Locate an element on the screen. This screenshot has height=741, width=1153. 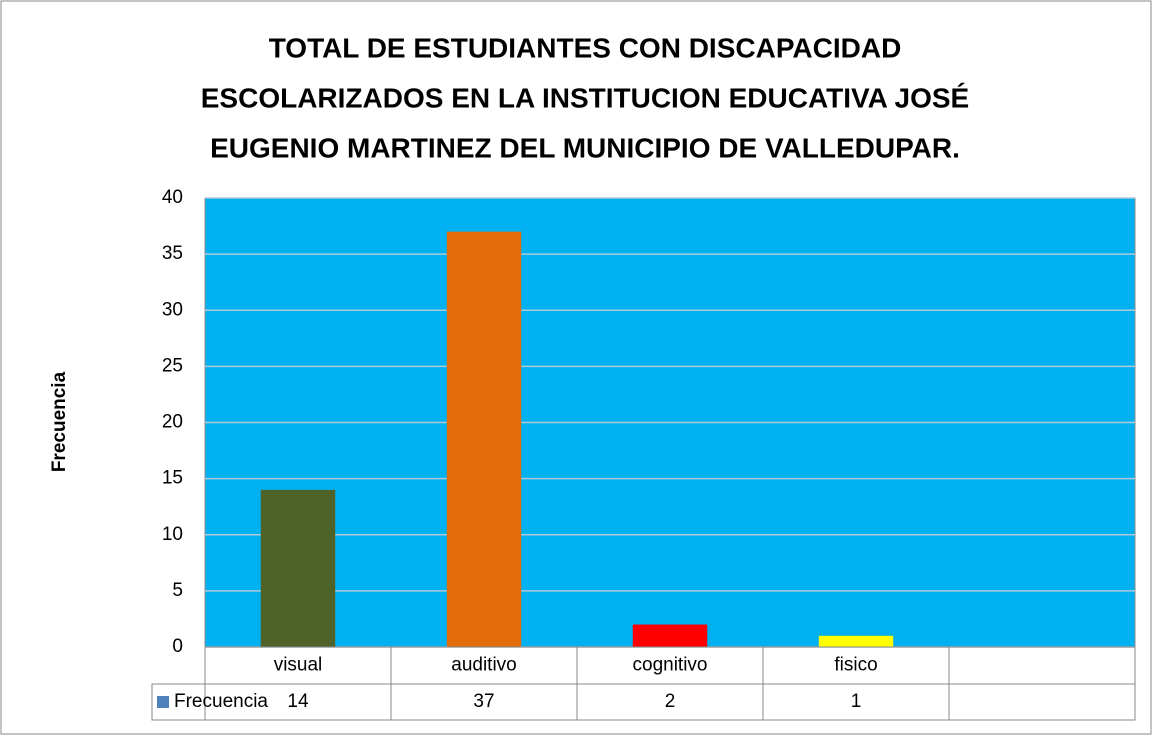
table-value: 1 is located at coordinates (856, 701).